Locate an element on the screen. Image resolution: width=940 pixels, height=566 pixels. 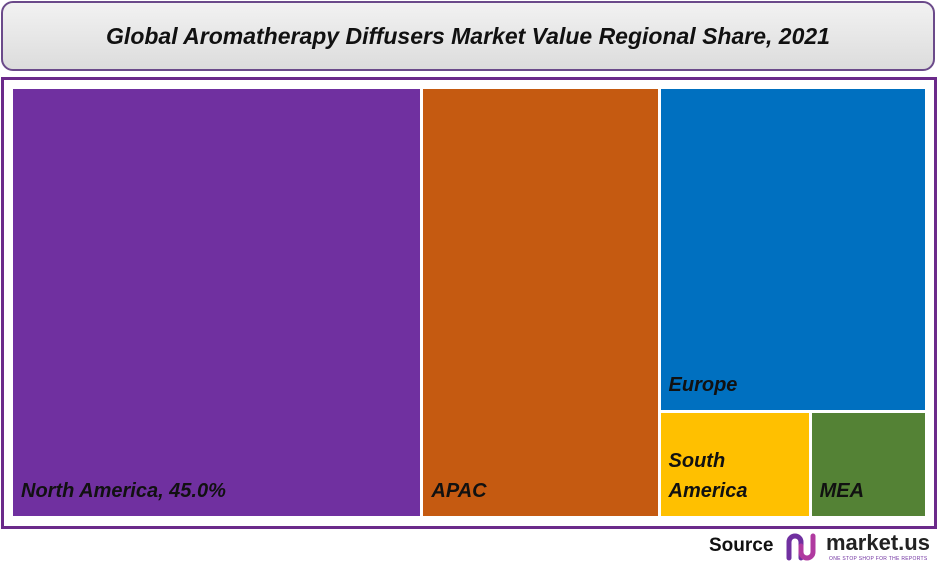
tagline: ONE STOP SHOP FOR THE REPORTS is located at coordinates (878, 559).